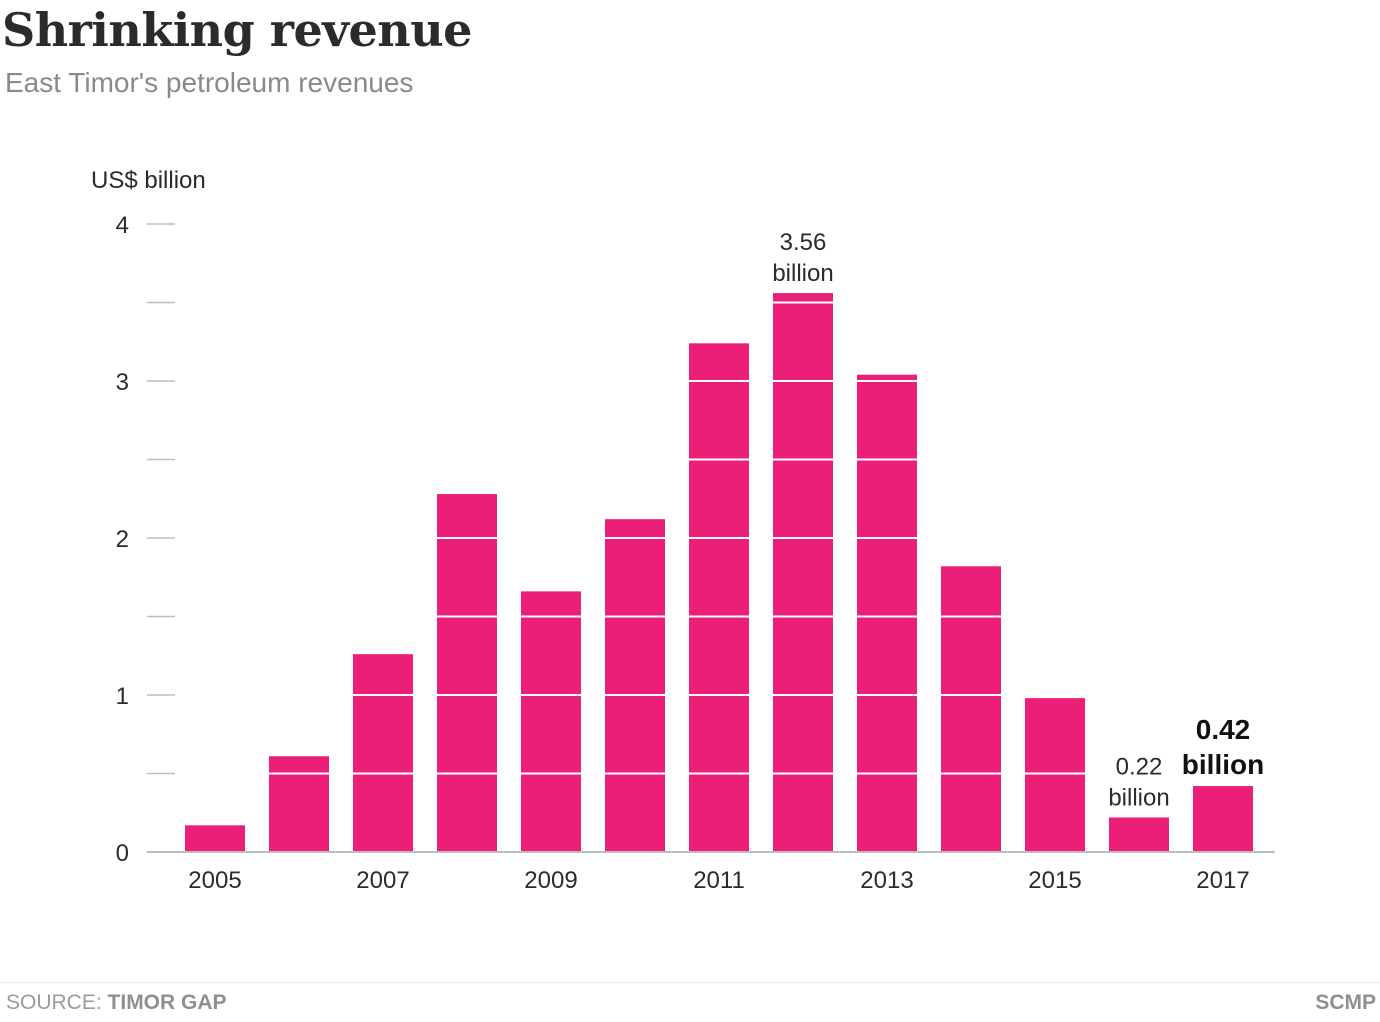  Describe the element at coordinates (299, 804) in the screenshot. I see `bar-2006` at that location.